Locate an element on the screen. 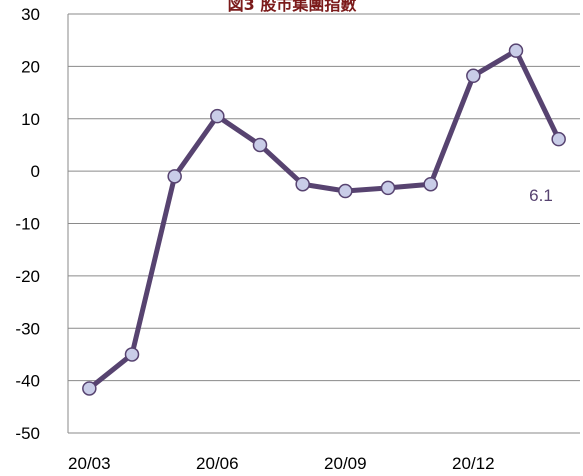 The image size is (583, 476). y-tick-label: 20 is located at coordinates (30, 66).